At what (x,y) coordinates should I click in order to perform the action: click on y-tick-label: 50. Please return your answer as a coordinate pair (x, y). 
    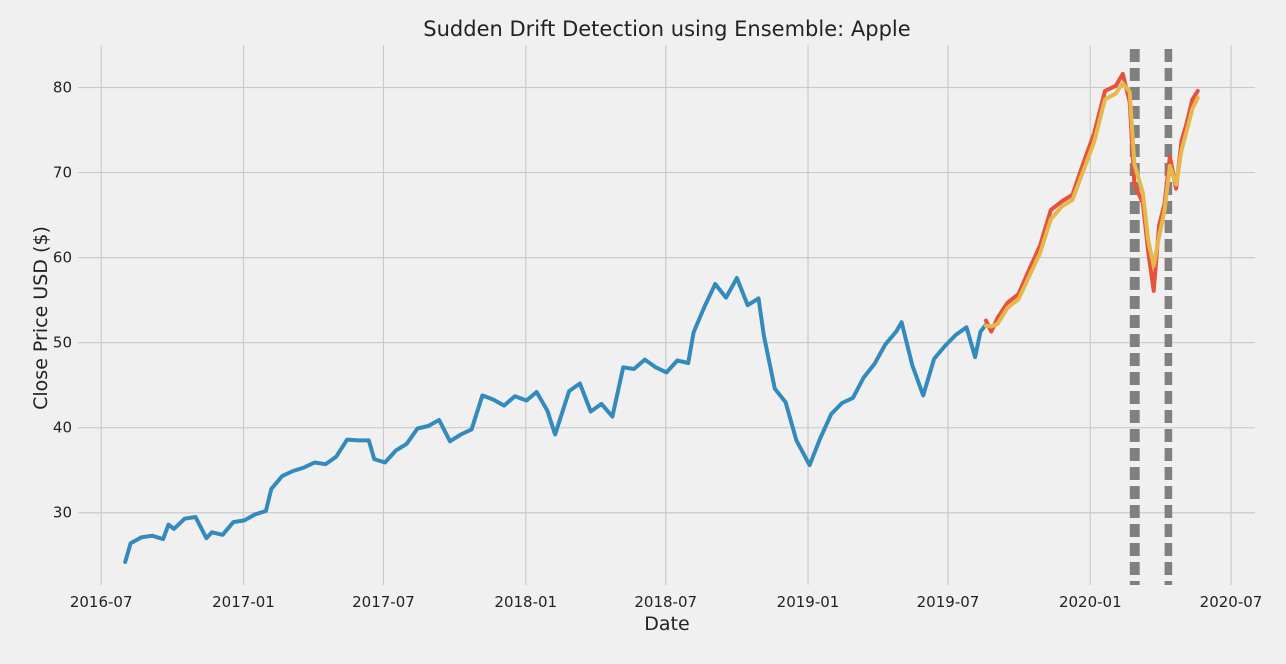
    Looking at the image, I should click on (62, 343).